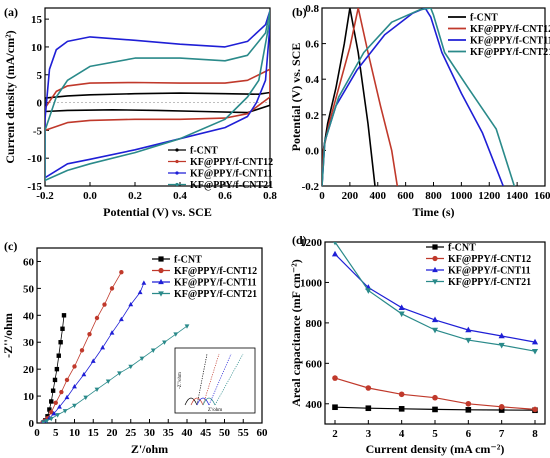 The height and width of the screenshot is (458, 550). What do you see at coordinates (378, 196) in the screenshot?
I see `x-tick-label: 400` at bounding box center [378, 196].